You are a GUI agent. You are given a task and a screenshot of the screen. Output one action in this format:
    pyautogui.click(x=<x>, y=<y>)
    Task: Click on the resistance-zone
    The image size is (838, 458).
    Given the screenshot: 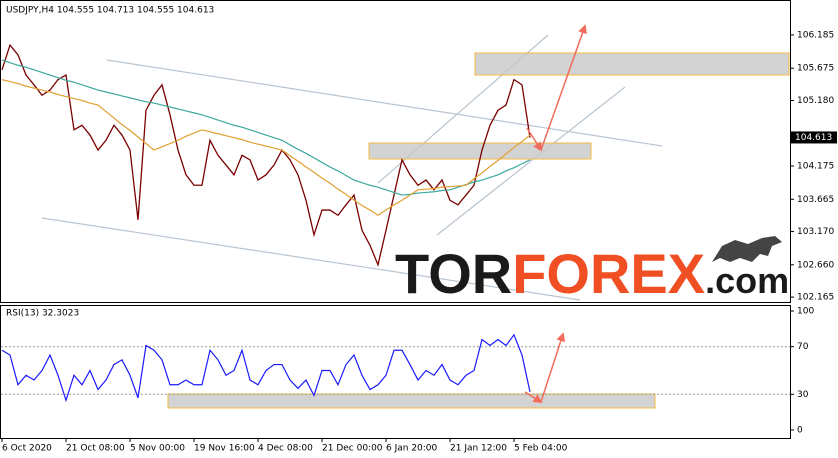 What is the action you would take?
    pyautogui.click(x=632, y=64)
    